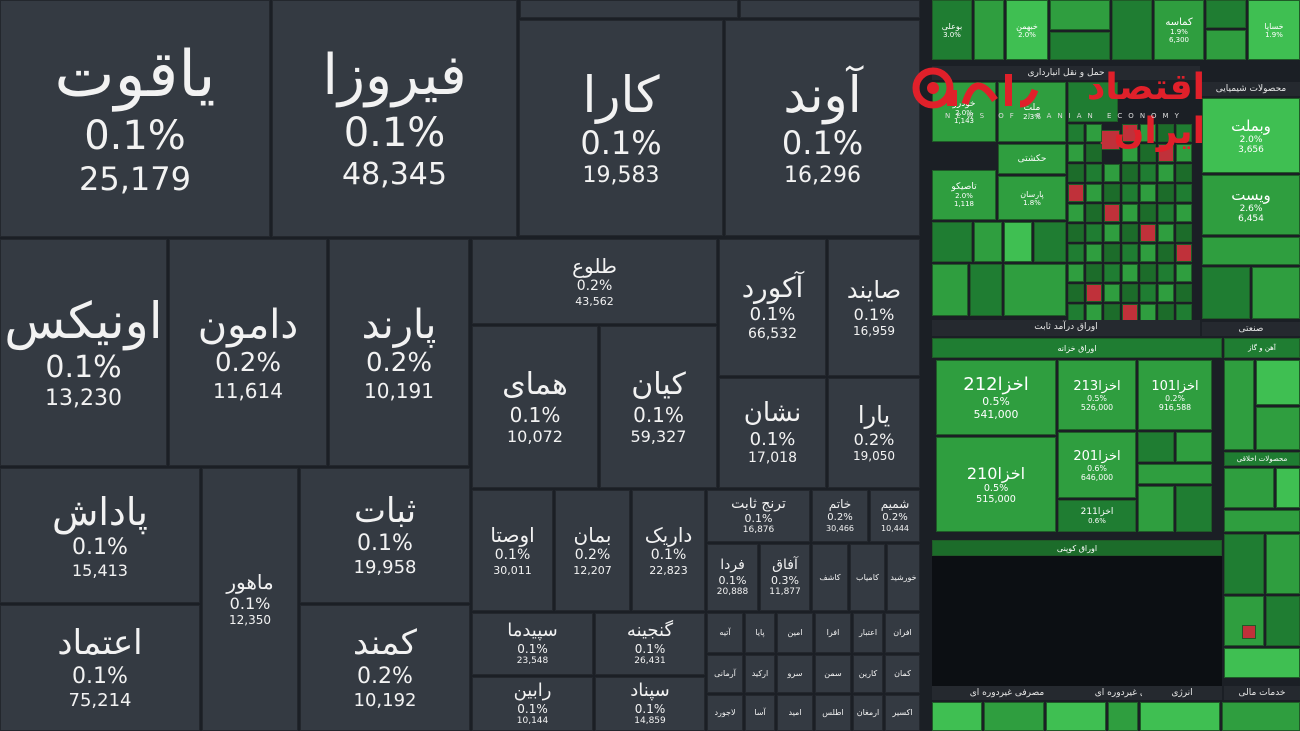  I want to click on fund-tile-small: اطلس, so click(833, 713).